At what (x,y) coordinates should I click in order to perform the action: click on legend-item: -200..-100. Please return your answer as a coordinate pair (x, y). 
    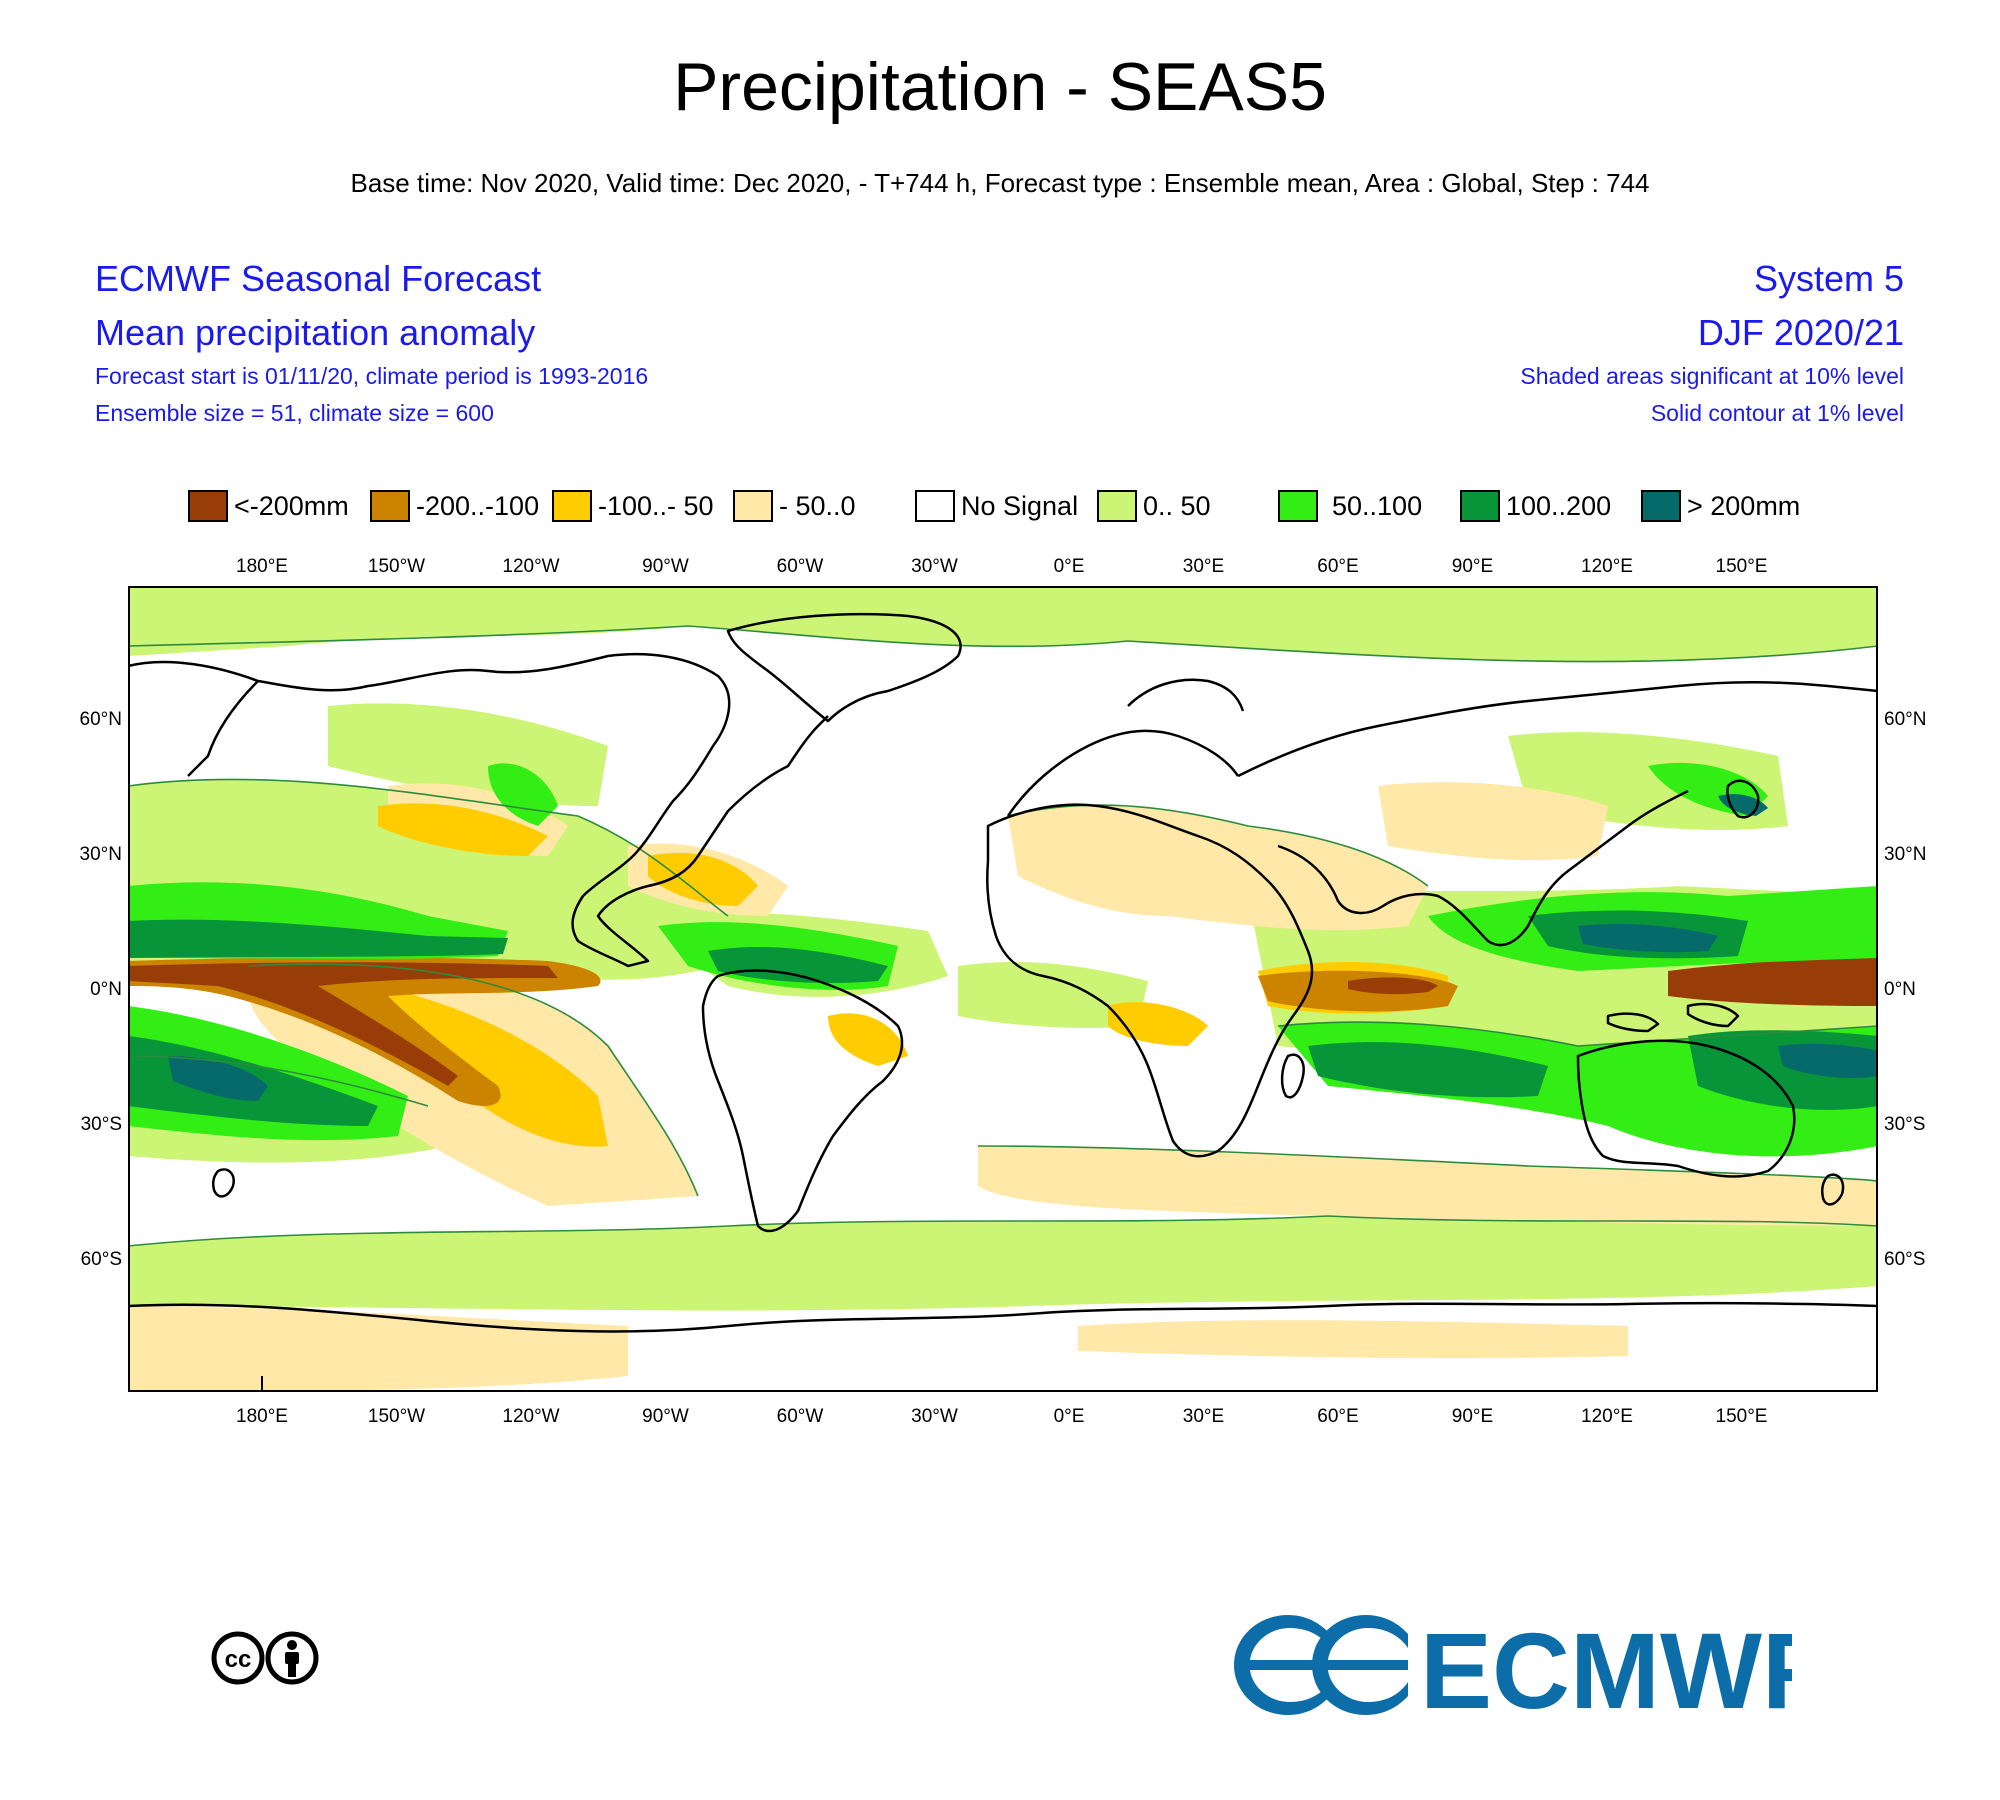
    Looking at the image, I should click on (454, 506).